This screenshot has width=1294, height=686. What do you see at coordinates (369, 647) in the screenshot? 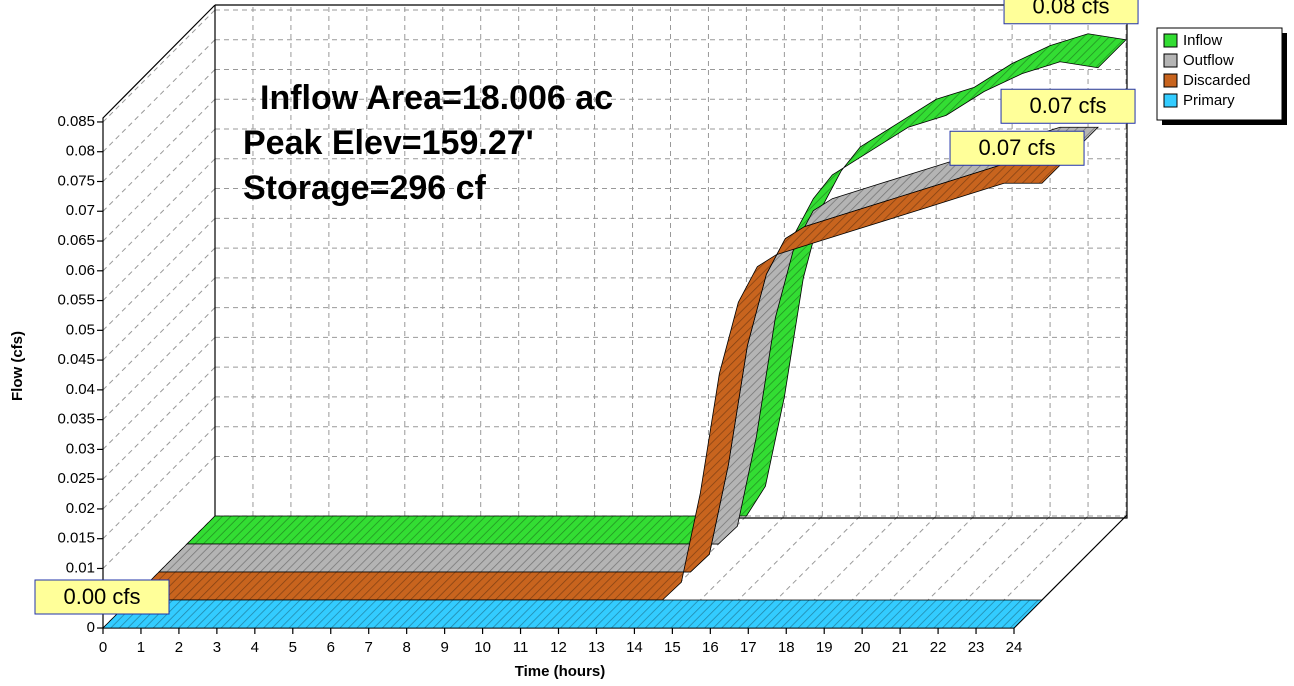
I see `x-tick-label: 7` at bounding box center [369, 647].